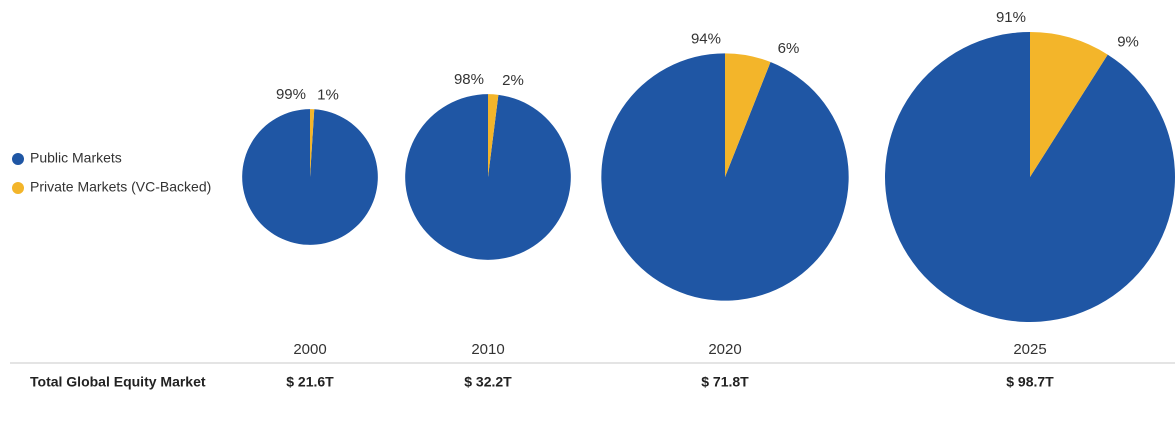 Image resolution: width=1175 pixels, height=428 pixels. I want to click on category-label: 2000, so click(309, 349).